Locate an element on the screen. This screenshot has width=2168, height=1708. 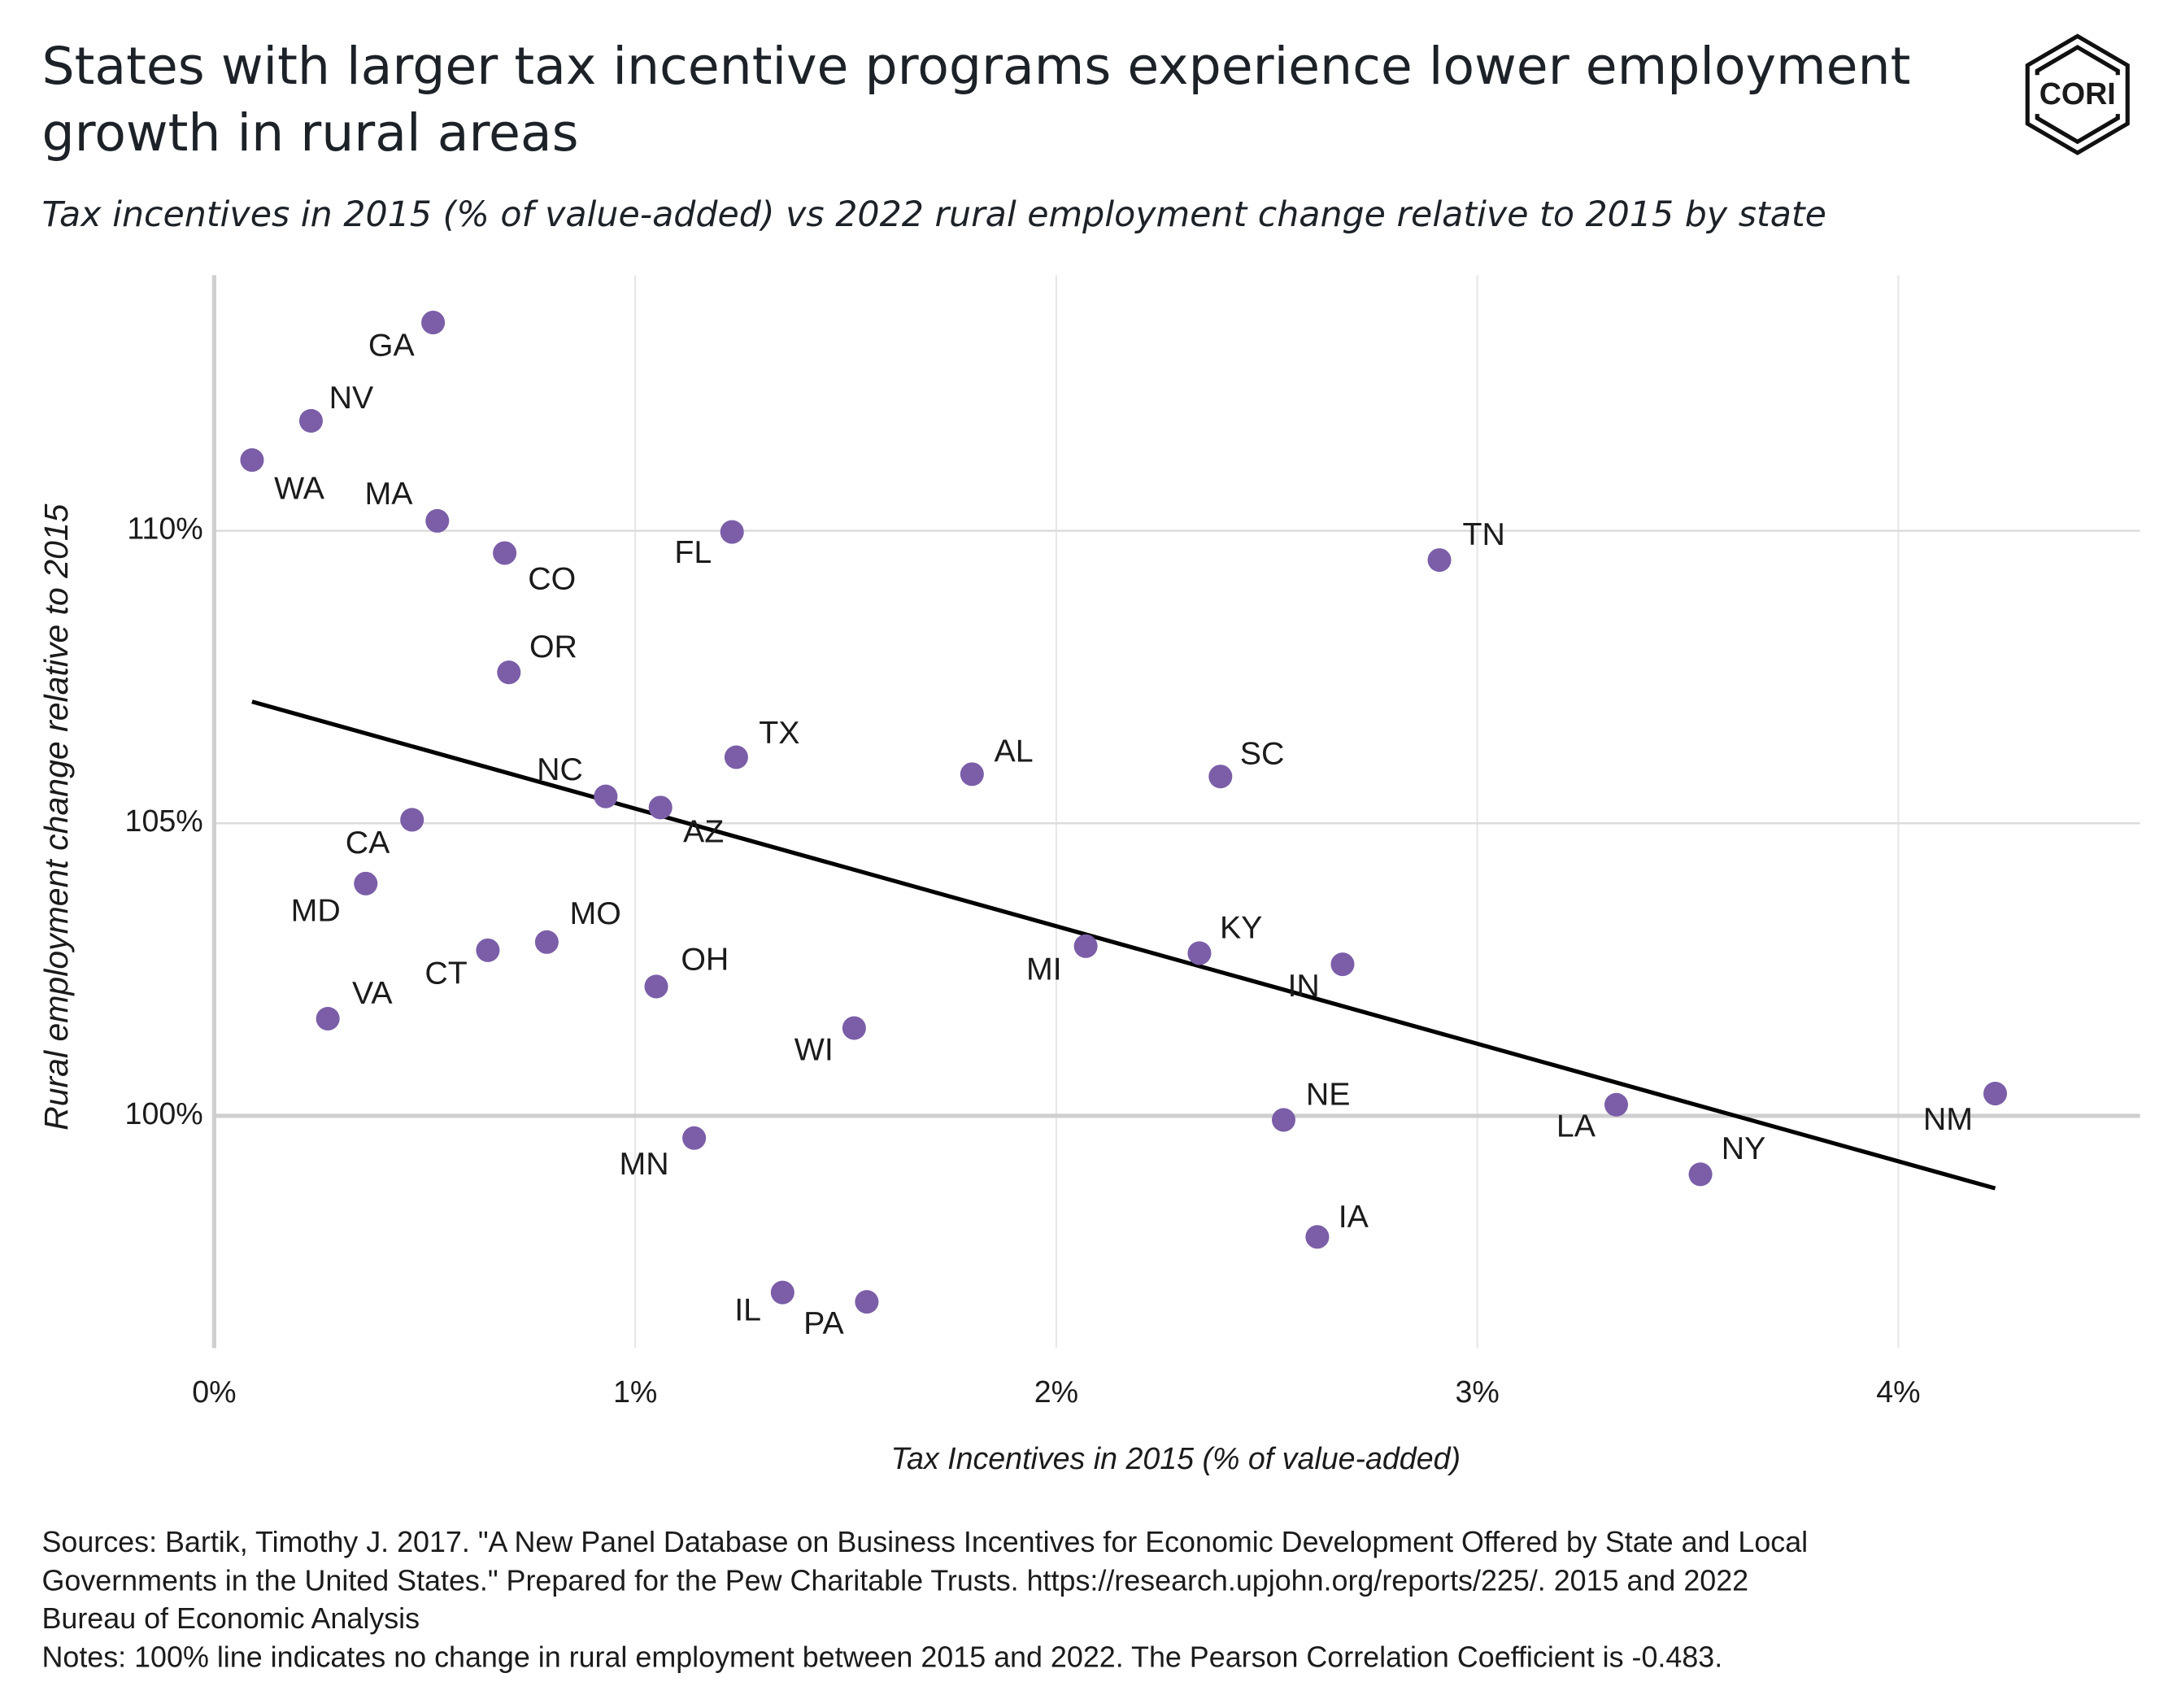
point-label: MN is located at coordinates (644, 1164).